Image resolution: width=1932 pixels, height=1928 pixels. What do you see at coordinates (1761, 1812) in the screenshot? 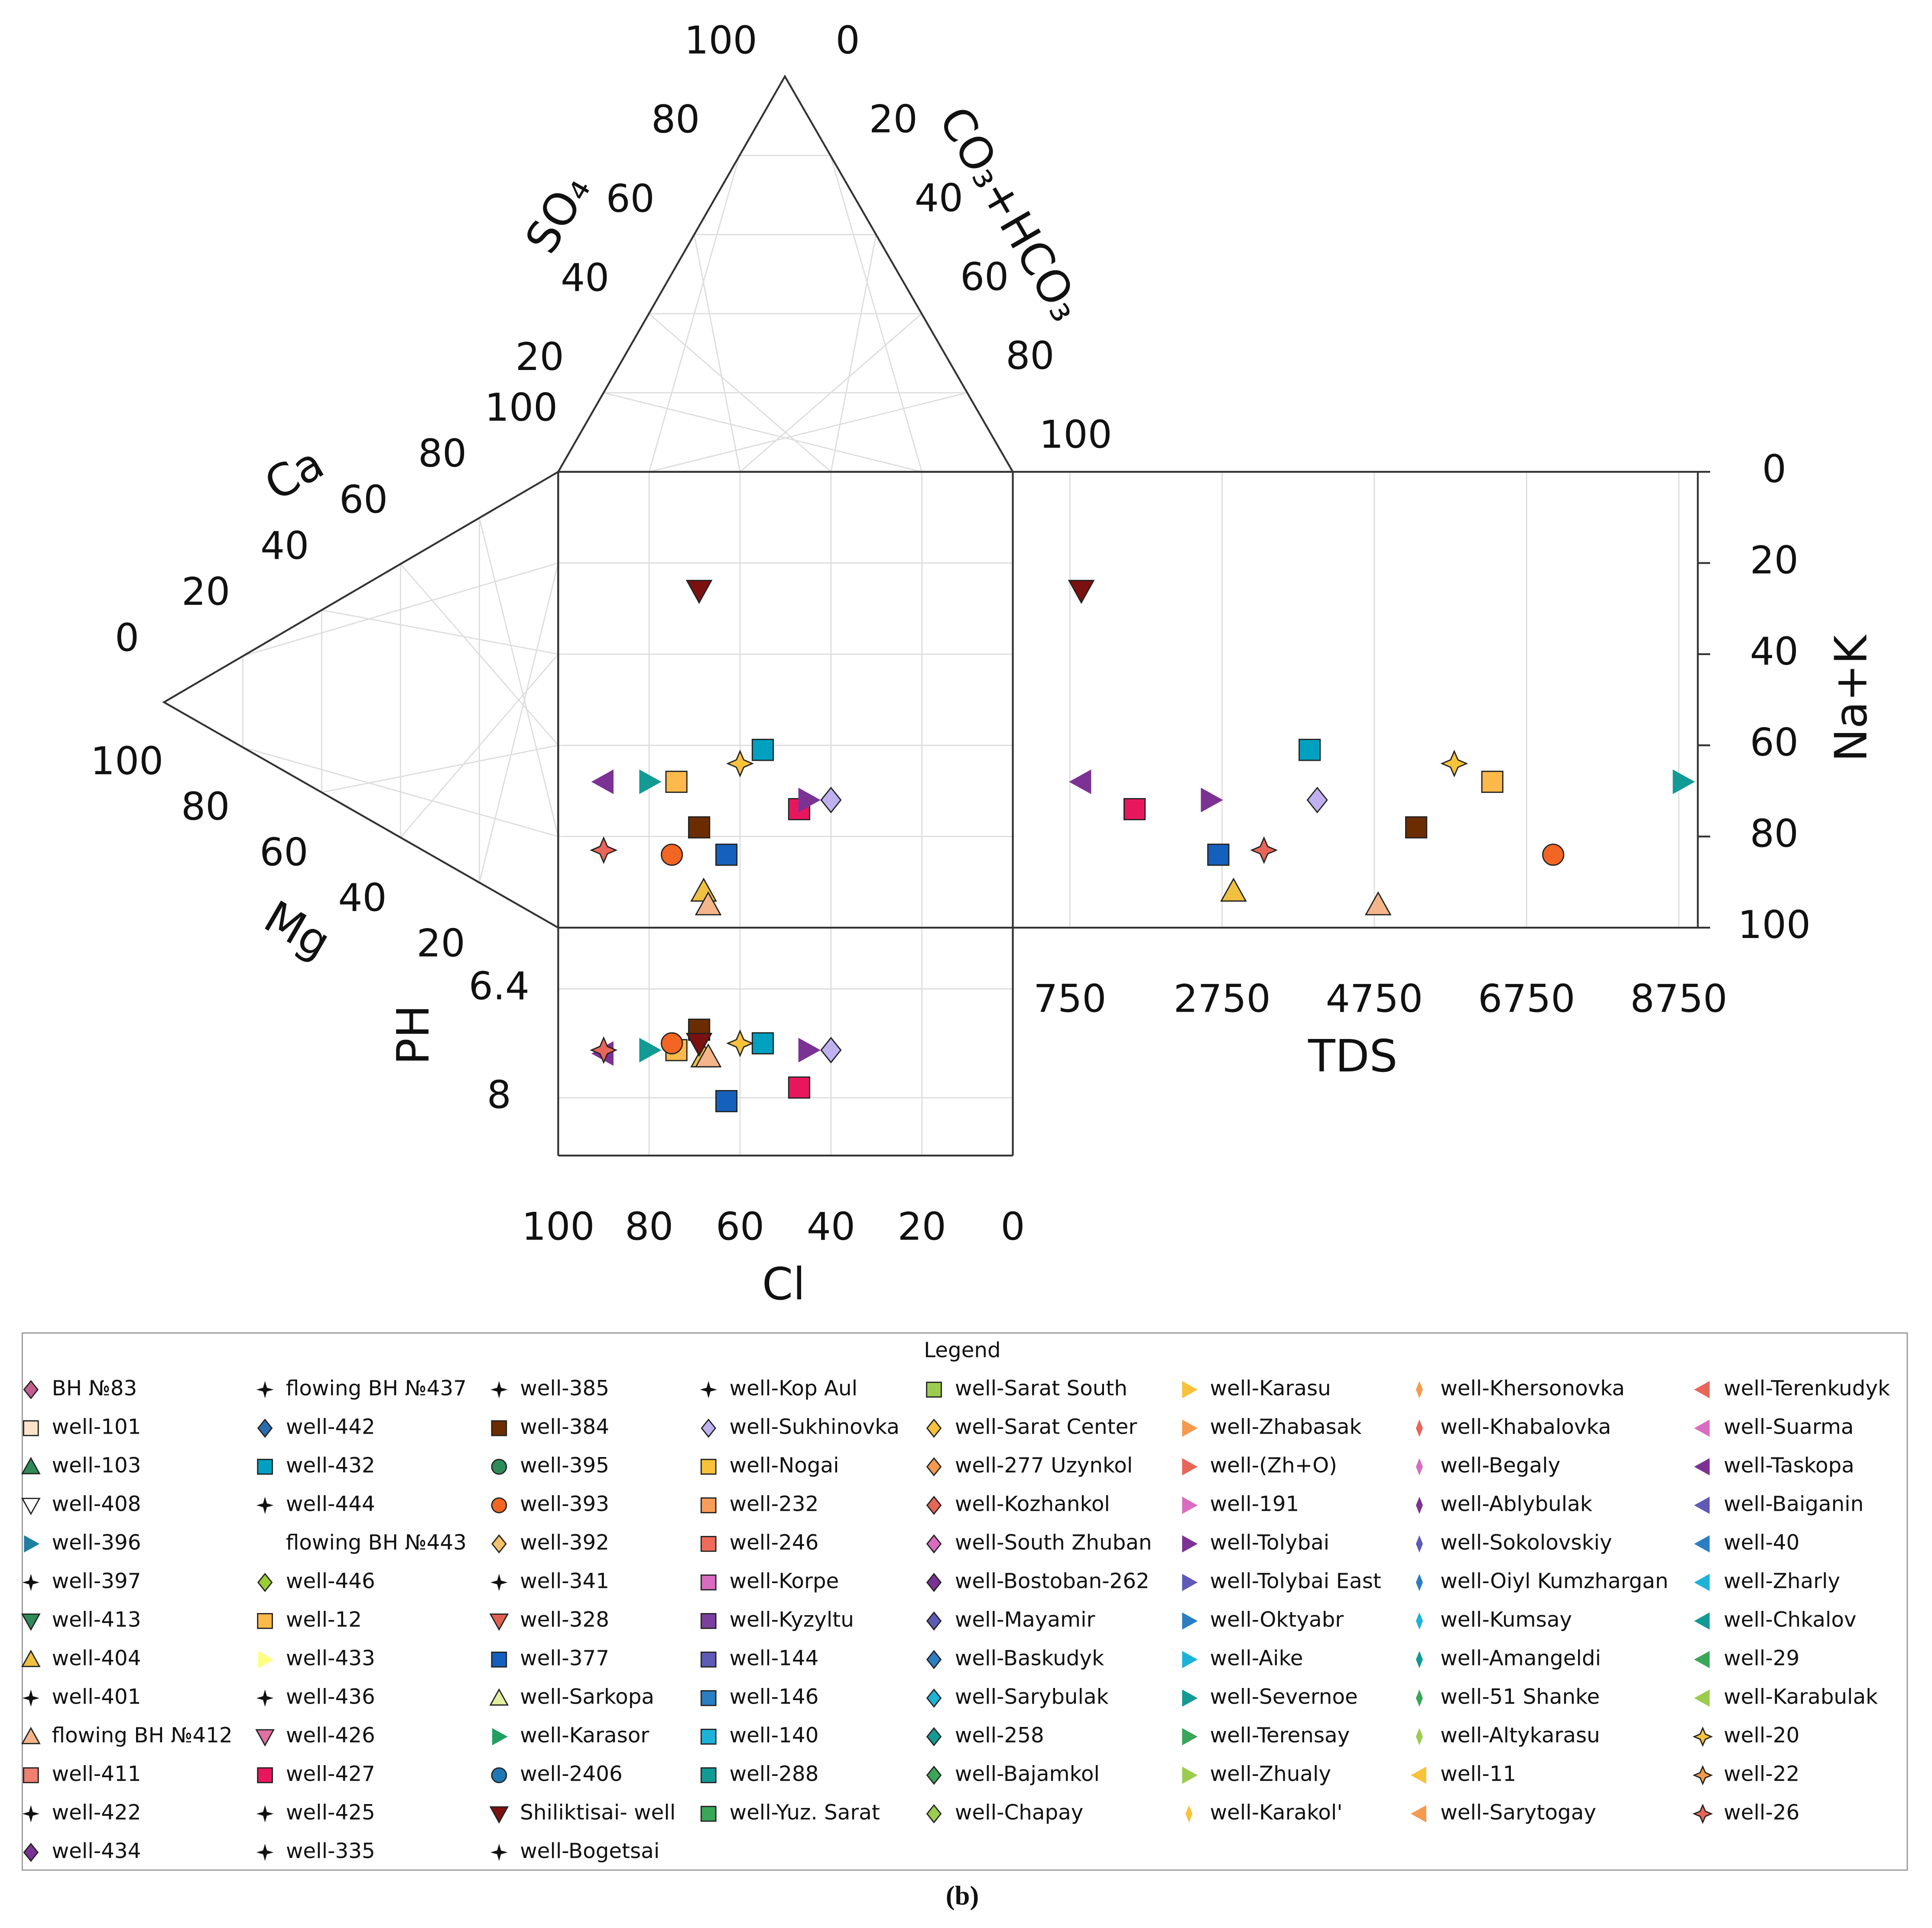
I see `legend-label: well-26` at bounding box center [1761, 1812].